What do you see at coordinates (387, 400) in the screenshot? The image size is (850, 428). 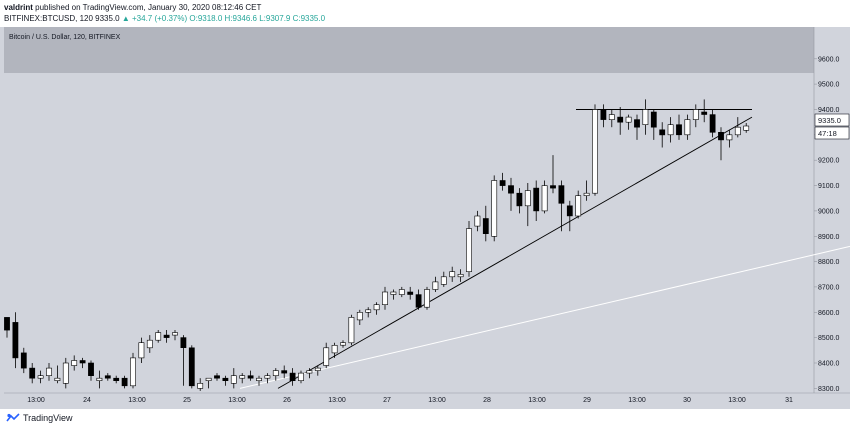 I see `time-tick-label: 27` at bounding box center [387, 400].